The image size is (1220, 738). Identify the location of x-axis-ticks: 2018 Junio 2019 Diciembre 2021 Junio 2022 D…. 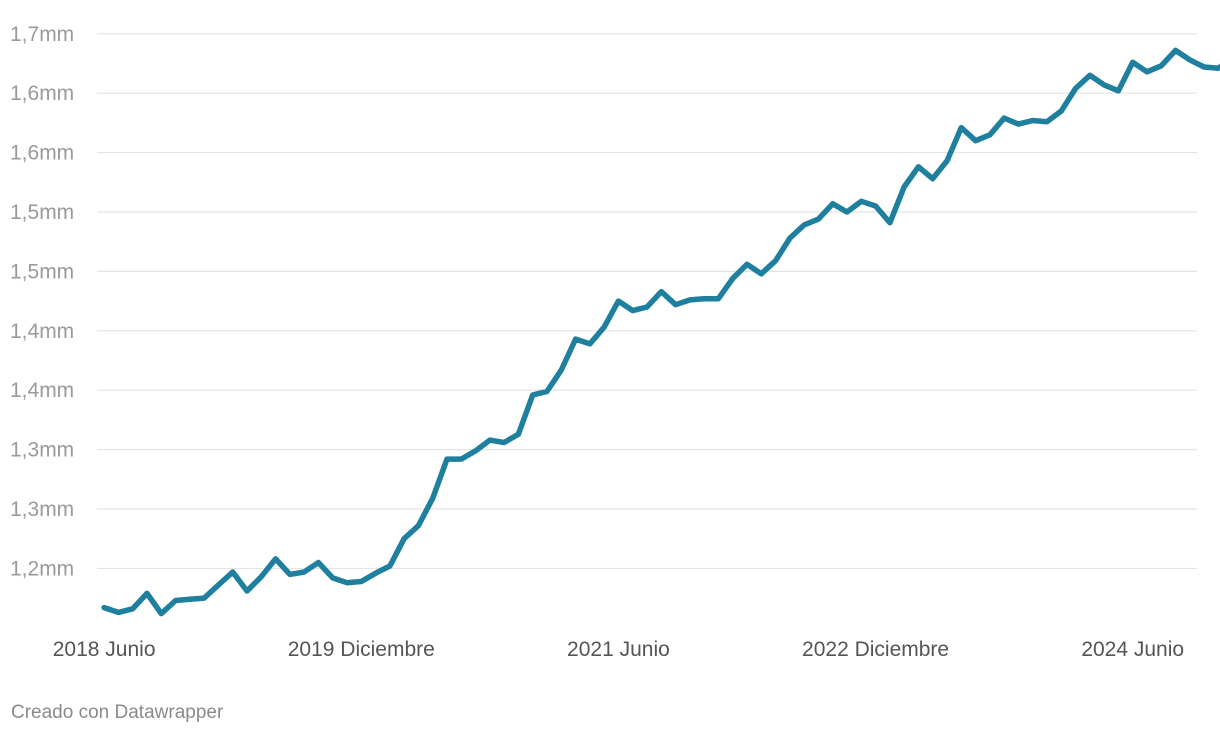
(618, 649).